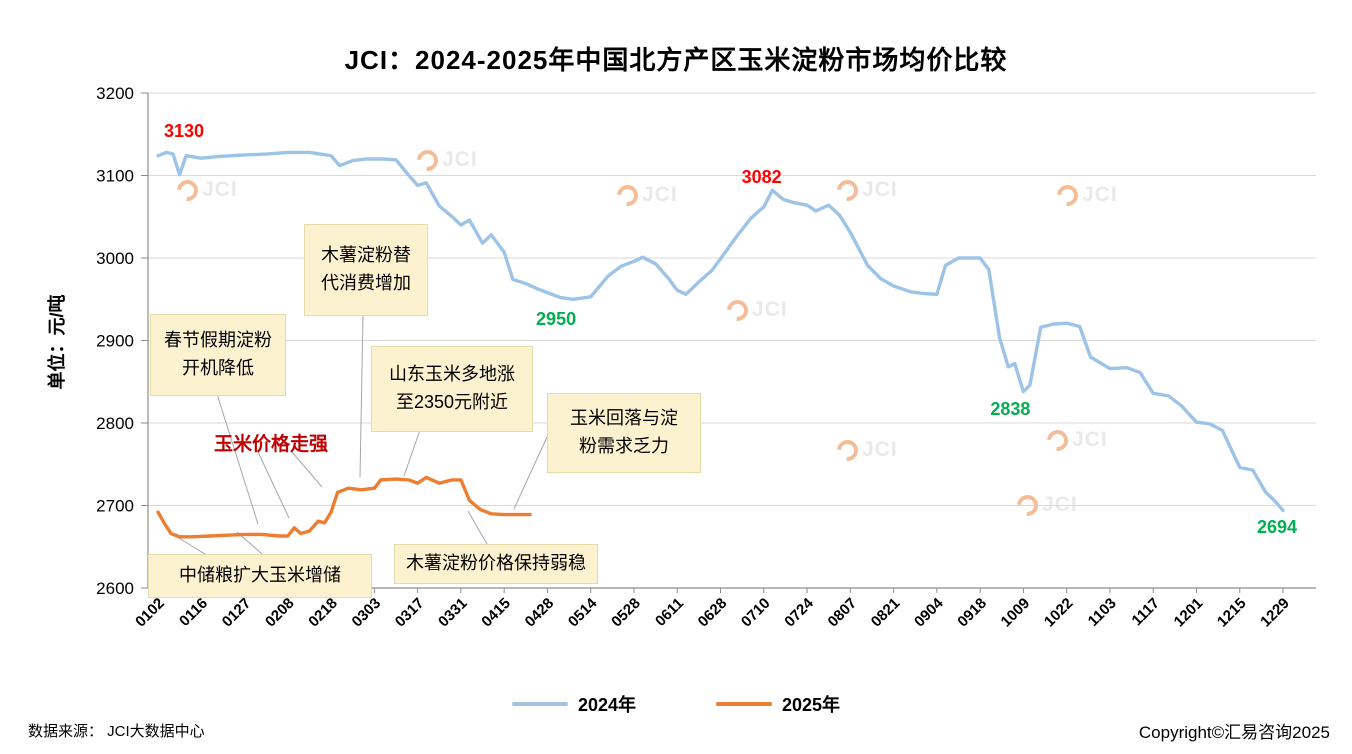 This screenshot has width=1352, height=754. What do you see at coordinates (573, 704) in the screenshot?
I see `legend-item-2024: 2024年` at bounding box center [573, 704].